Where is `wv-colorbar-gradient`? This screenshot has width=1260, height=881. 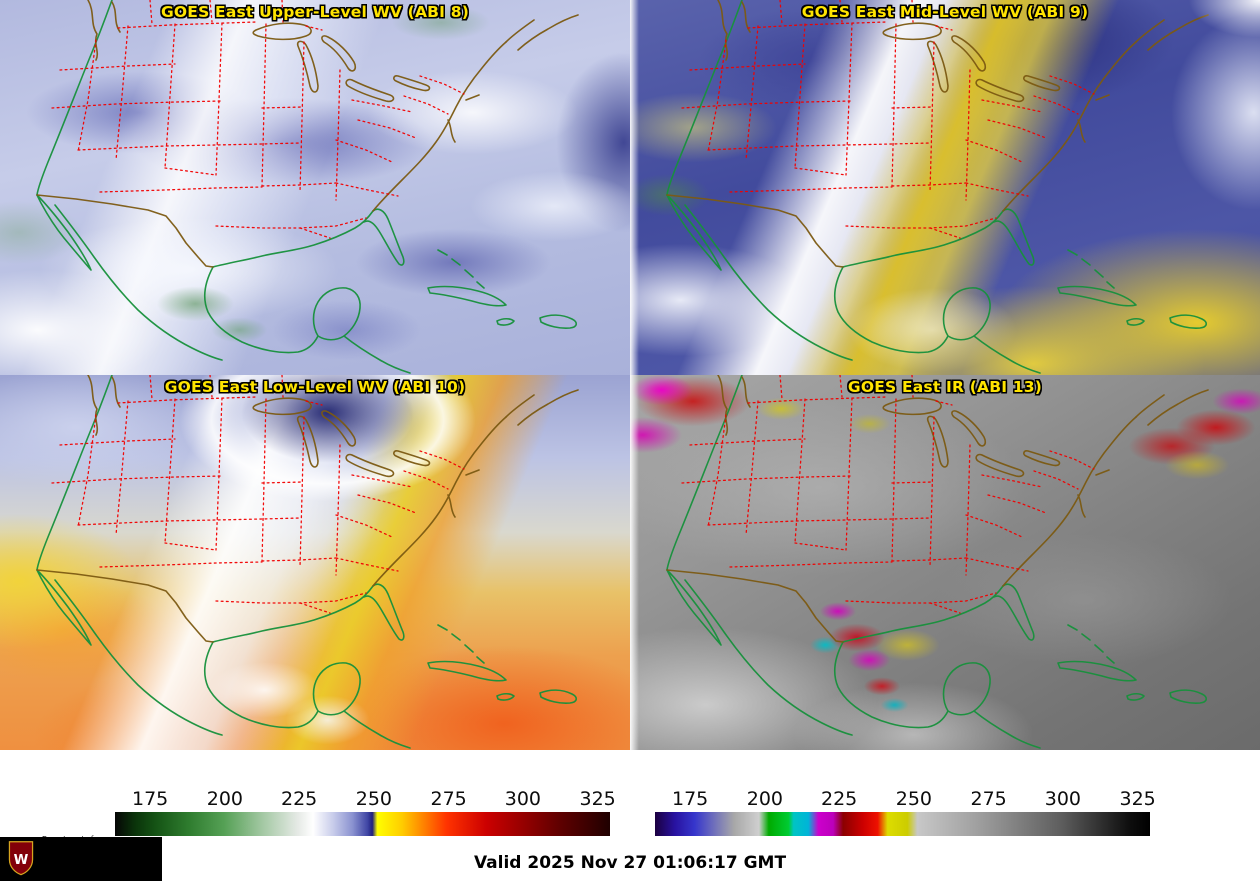
wv-colorbar-gradient is located at coordinates (362, 824).